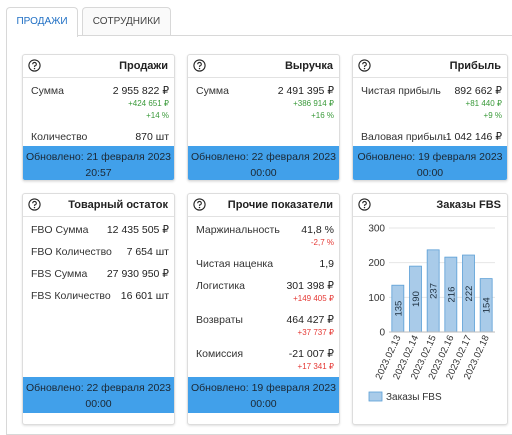  Describe the element at coordinates (265, 354) in the screenshot. I see `metric-line: Комиссия -21 007 ₽` at that location.